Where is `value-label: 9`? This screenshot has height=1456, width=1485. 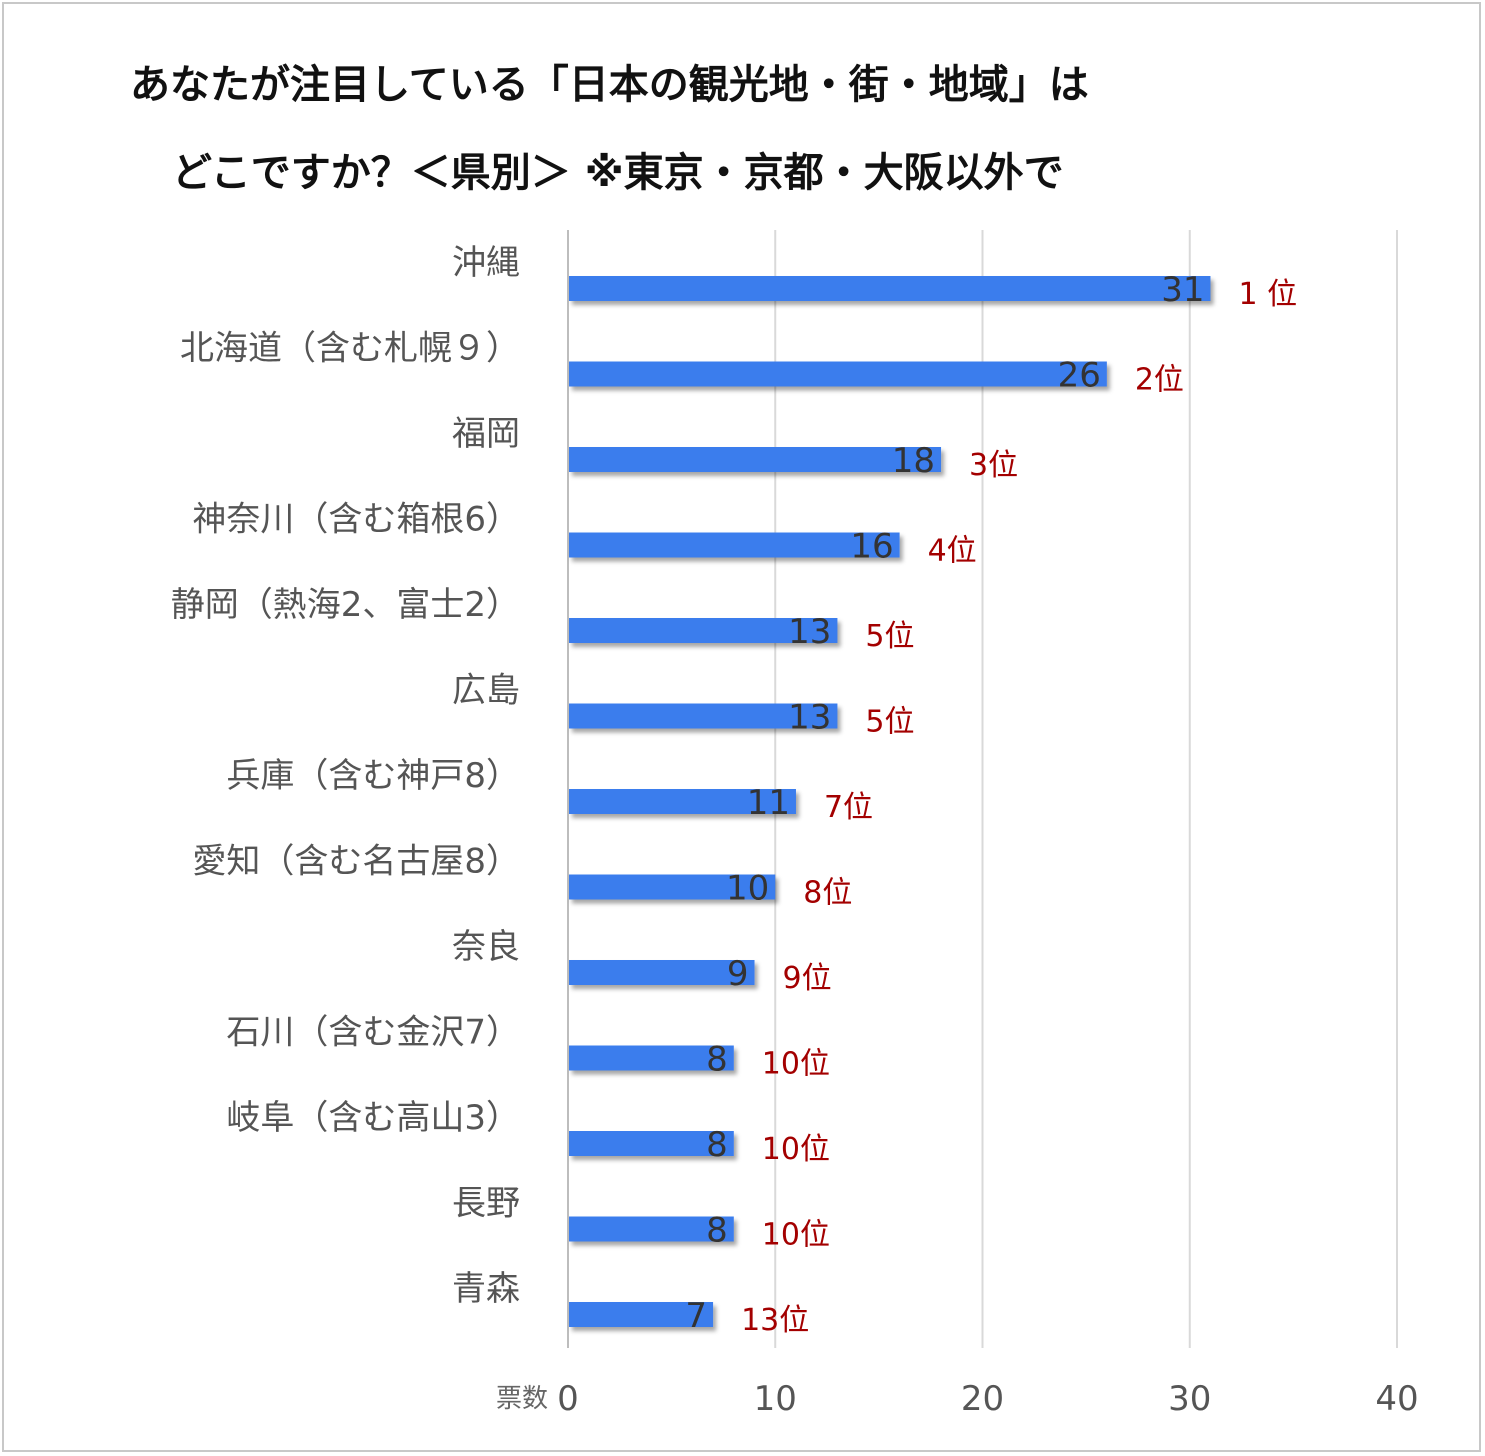
value-label: 9 is located at coordinates (738, 974).